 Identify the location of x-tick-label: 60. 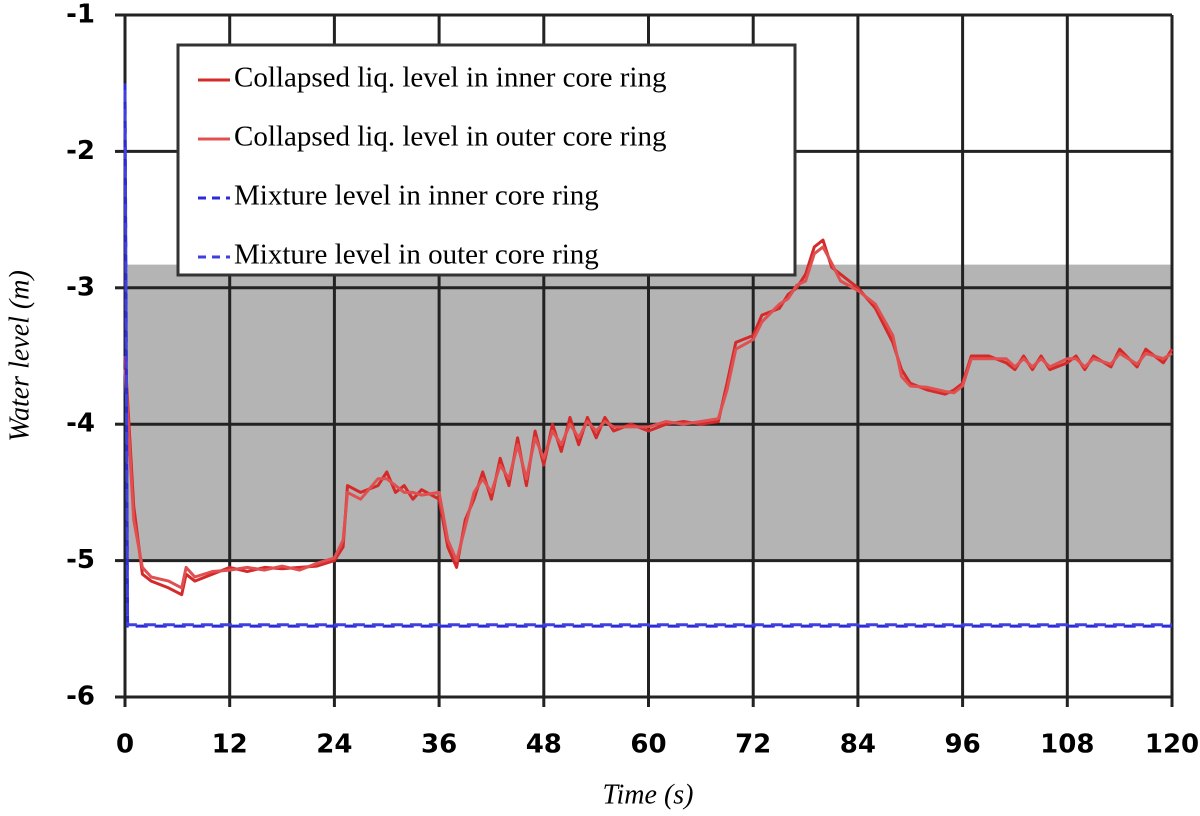
(648, 745).